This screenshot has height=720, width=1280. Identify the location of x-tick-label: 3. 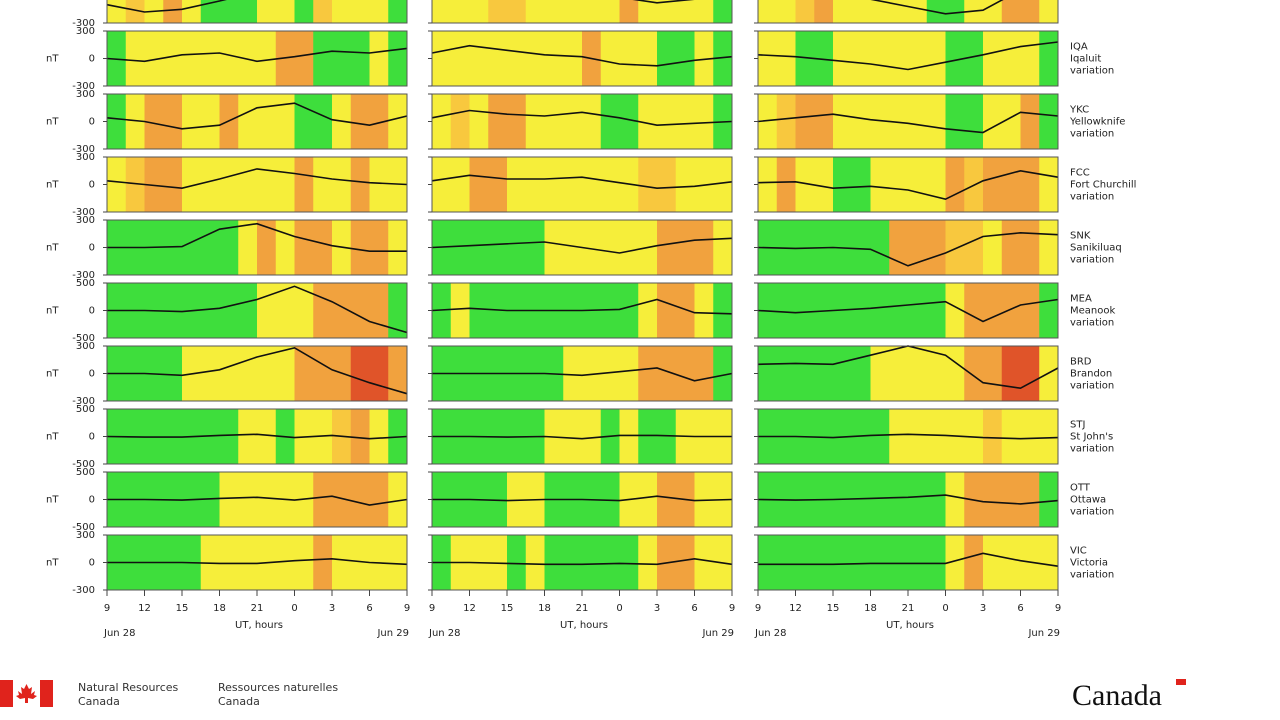
(332, 608).